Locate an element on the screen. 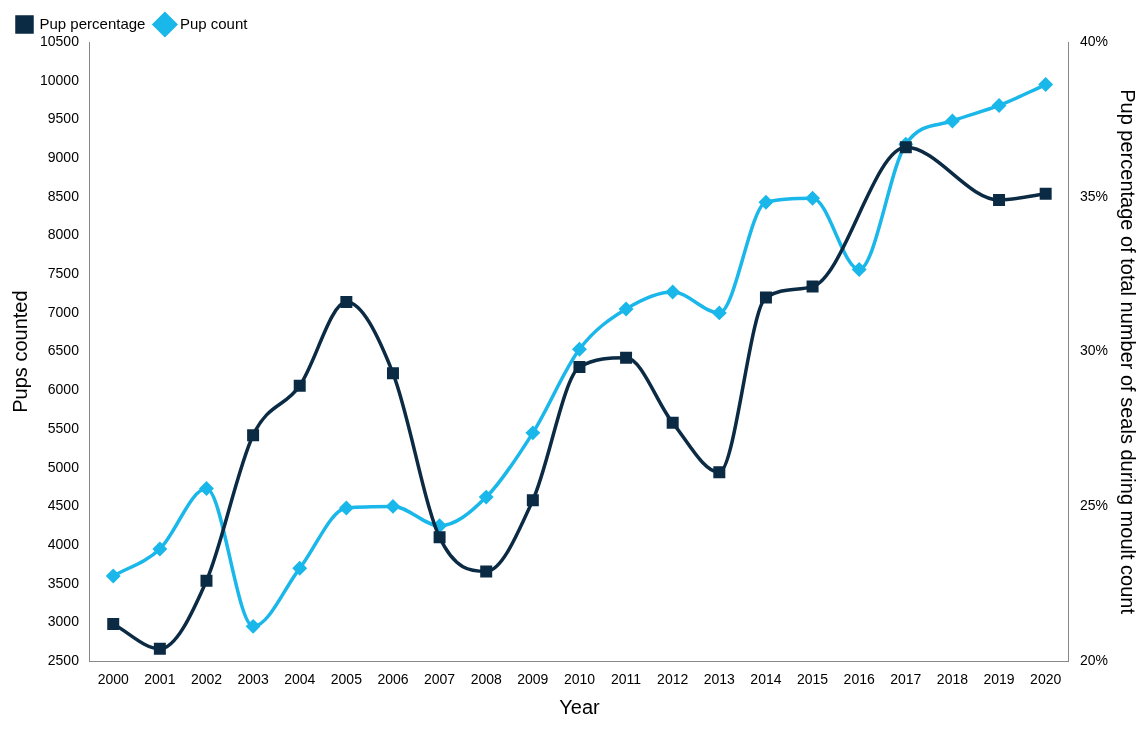 Image resolution: width=1148 pixels, height=729 pixels. y2-tick-label: 20% is located at coordinates (1094, 660).